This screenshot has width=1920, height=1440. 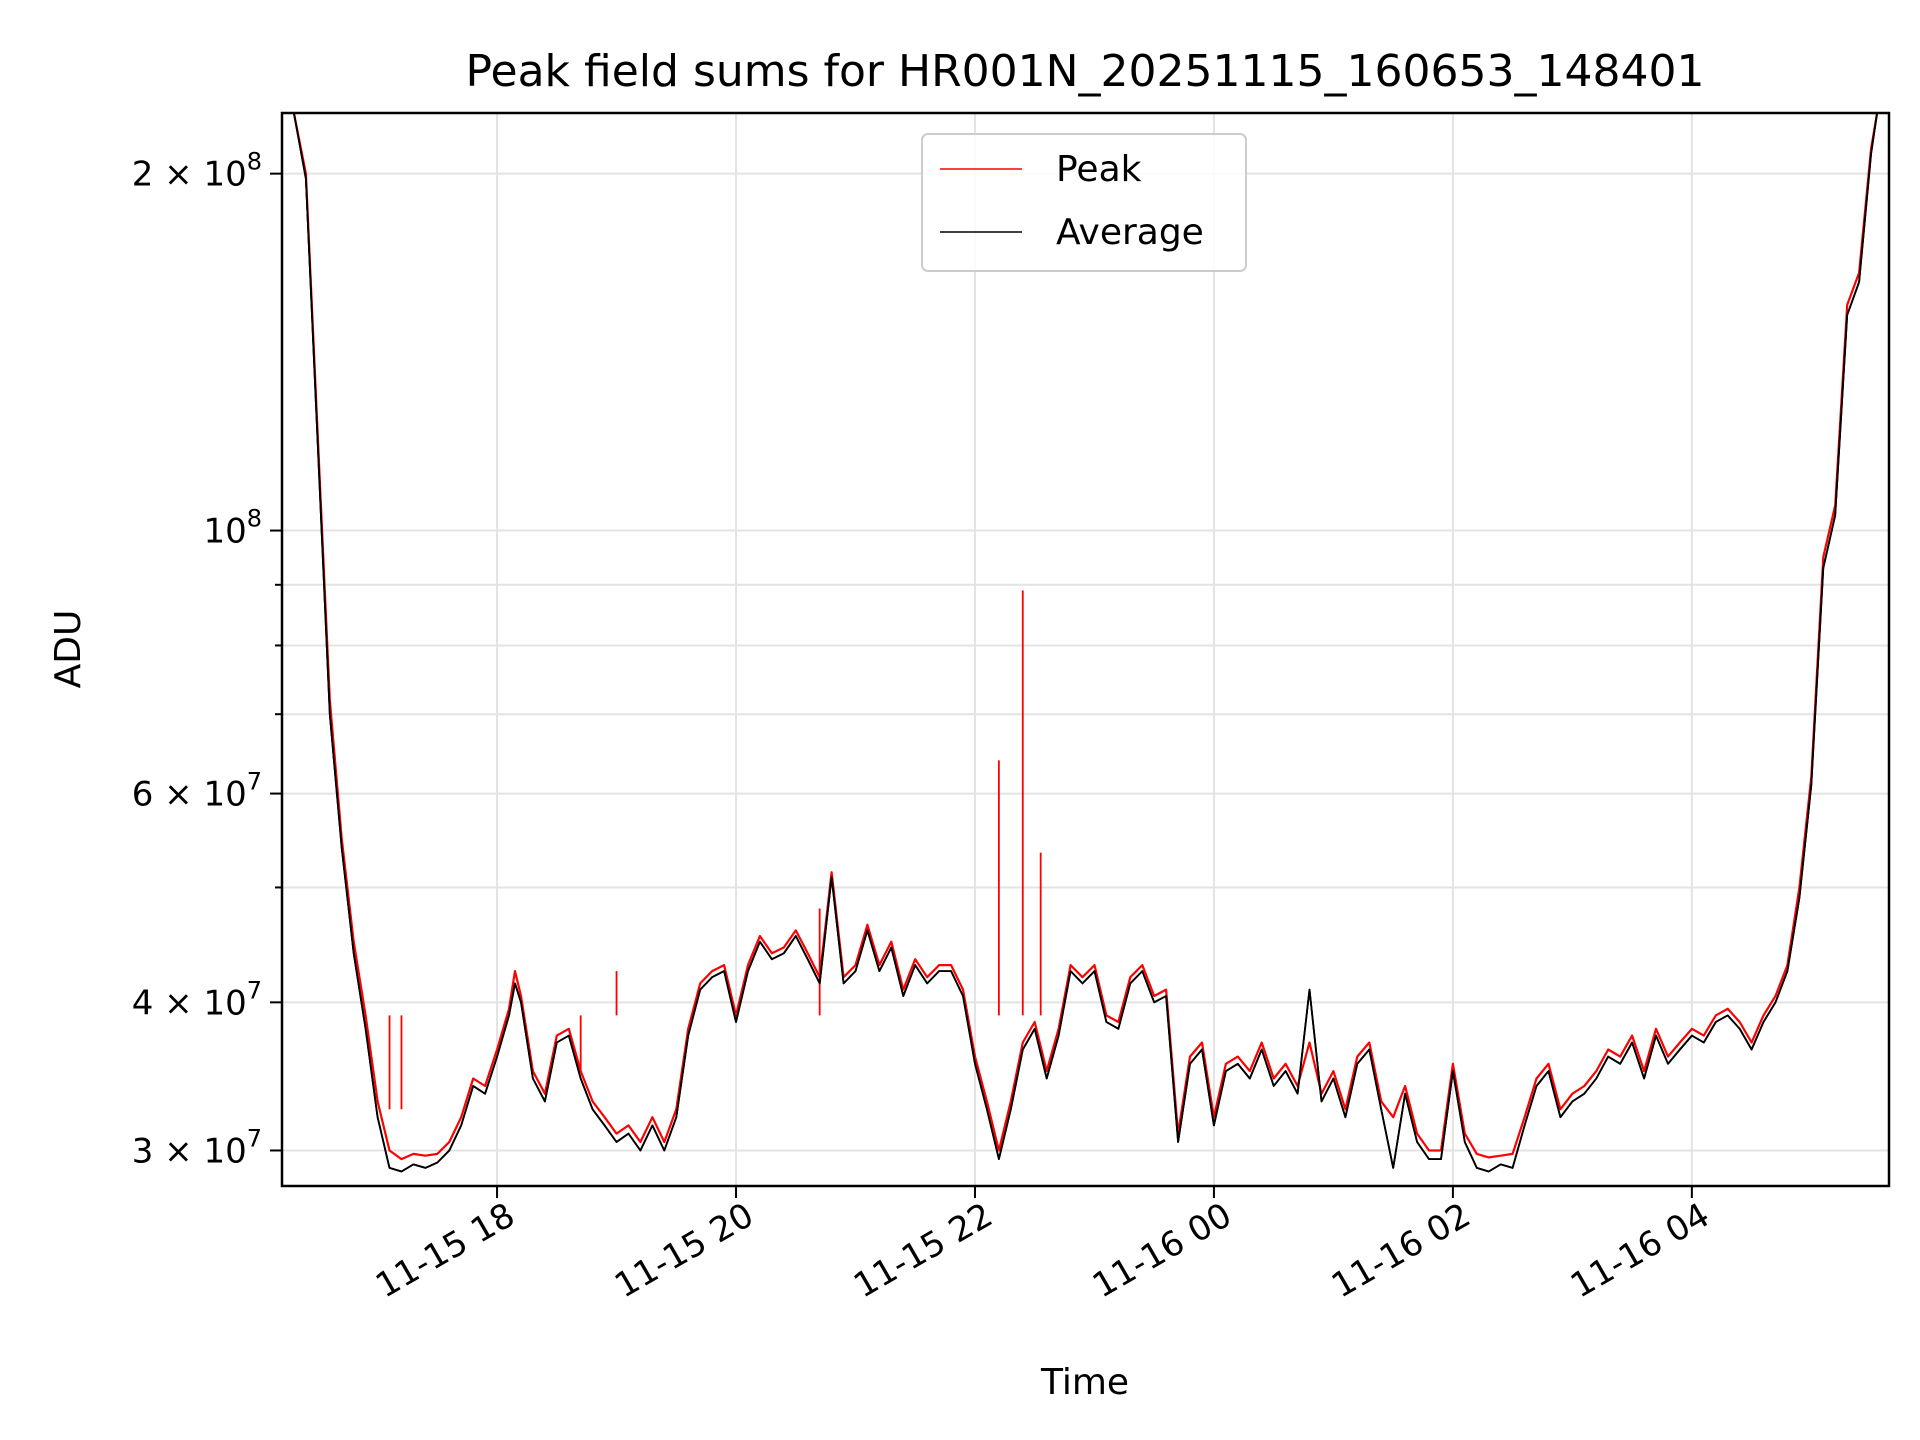 What do you see at coordinates (1130, 232) in the screenshot?
I see `legend-label-average: Average` at bounding box center [1130, 232].